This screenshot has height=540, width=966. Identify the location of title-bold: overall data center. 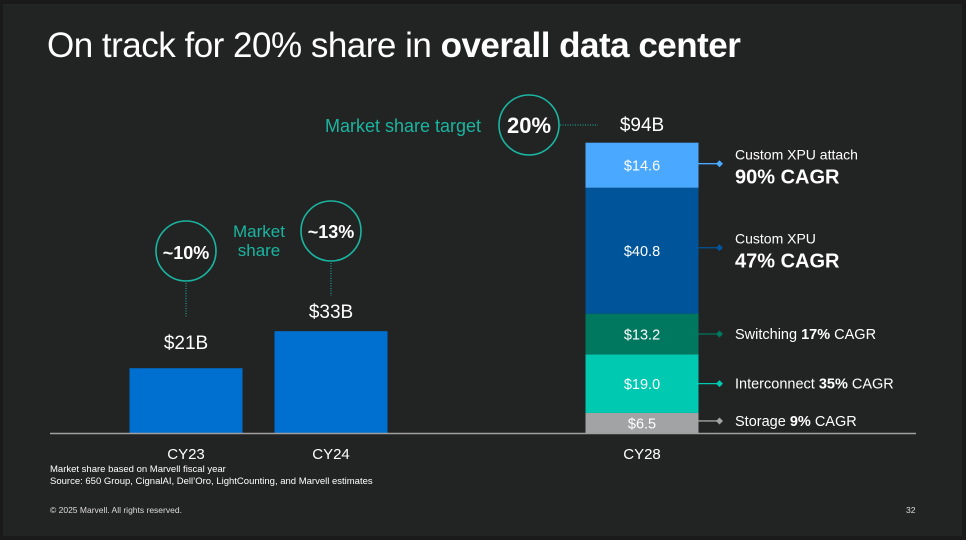
(590, 45).